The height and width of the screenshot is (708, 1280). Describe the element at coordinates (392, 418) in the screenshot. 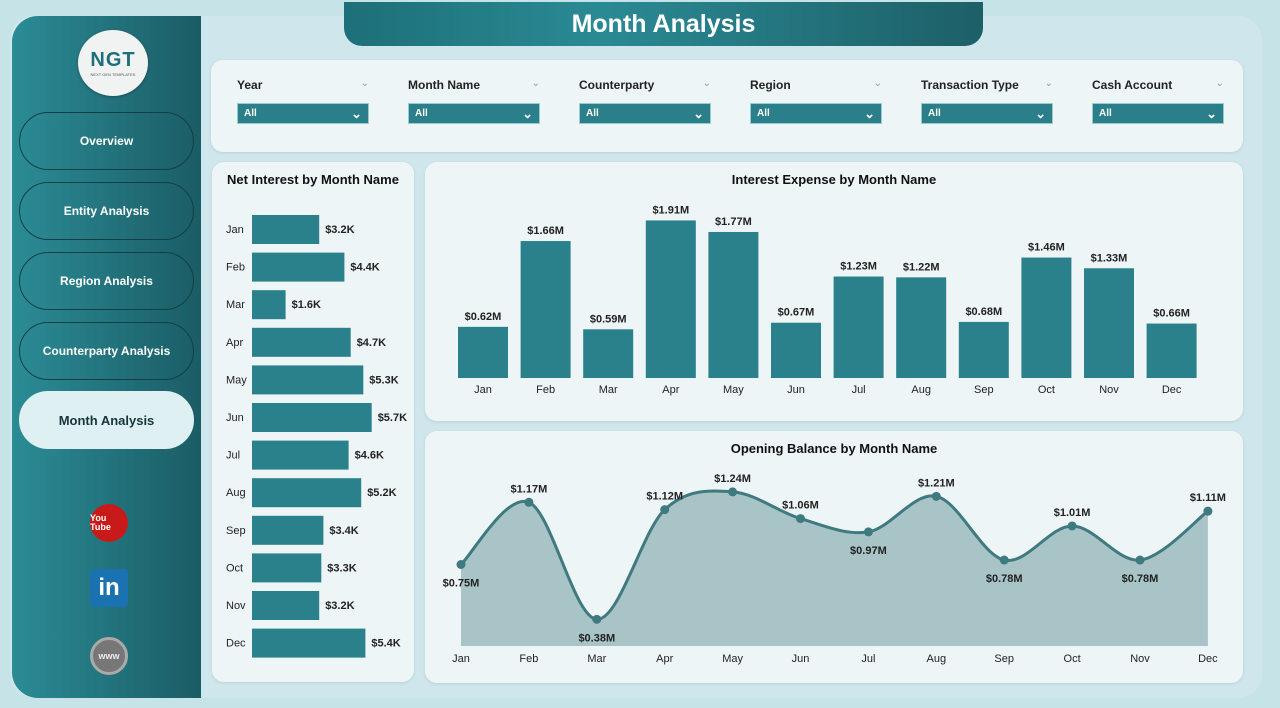

I see `data-label: $5.7K` at that location.